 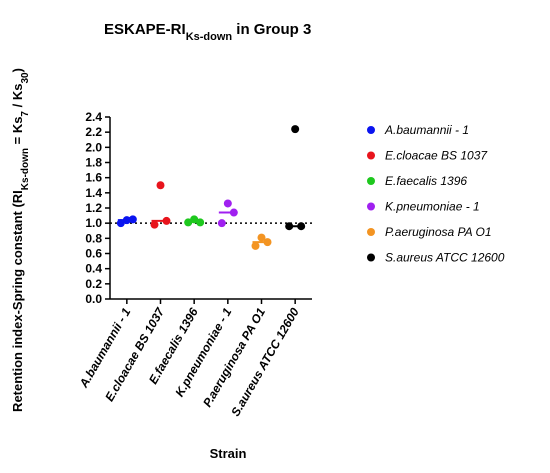 I want to click on y-tick-label: 0.0, so click(x=93, y=299).